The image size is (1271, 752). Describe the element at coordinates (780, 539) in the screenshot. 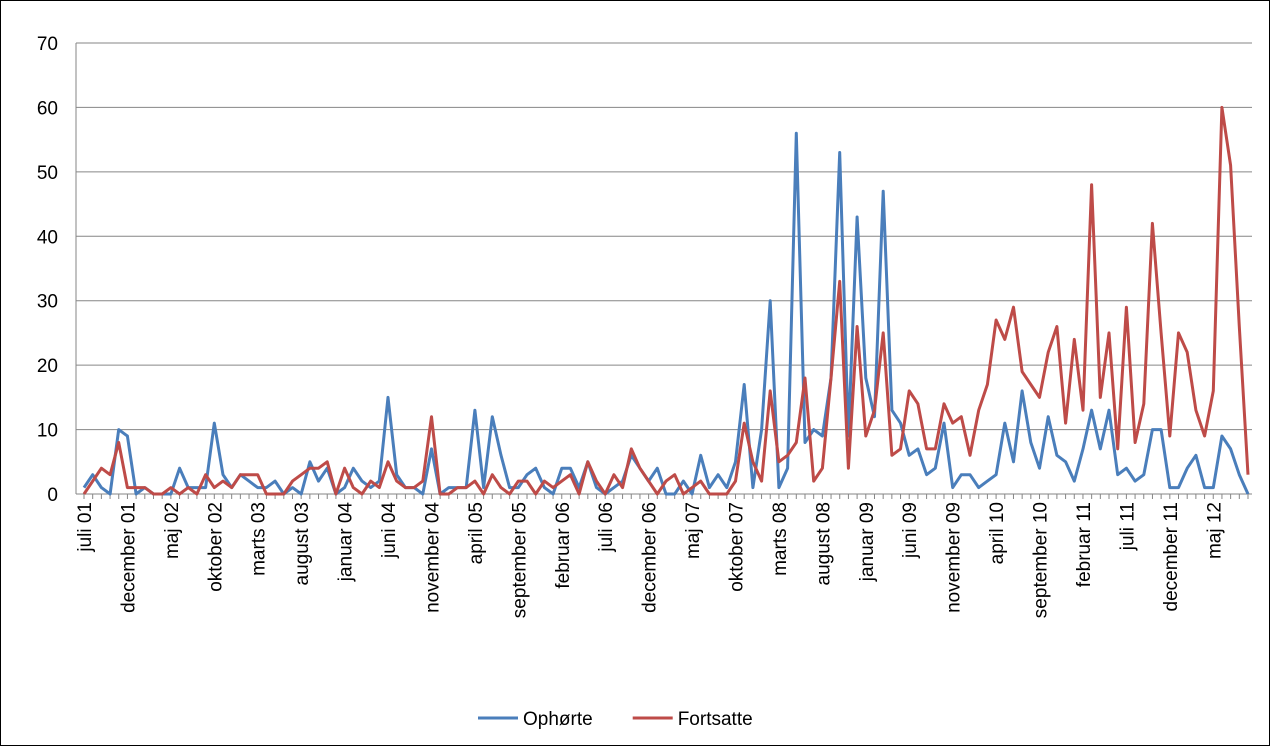

I see `x-tick-label: marts 08` at that location.